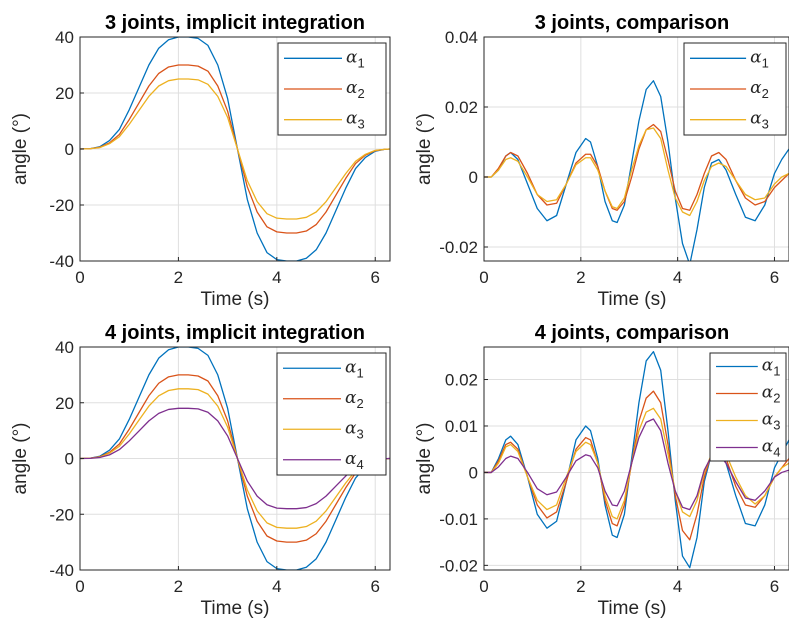  What do you see at coordinates (461, 426) in the screenshot?
I see `y-tick-label: 0.01` at bounding box center [461, 426].